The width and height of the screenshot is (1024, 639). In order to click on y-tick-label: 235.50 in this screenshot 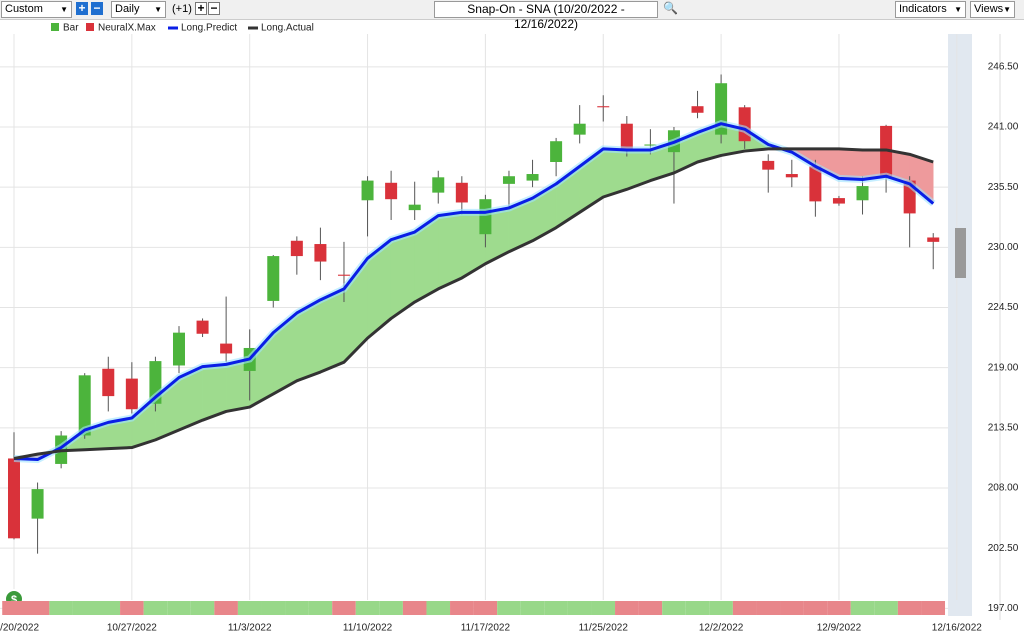, I will do `click(1003, 187)`.